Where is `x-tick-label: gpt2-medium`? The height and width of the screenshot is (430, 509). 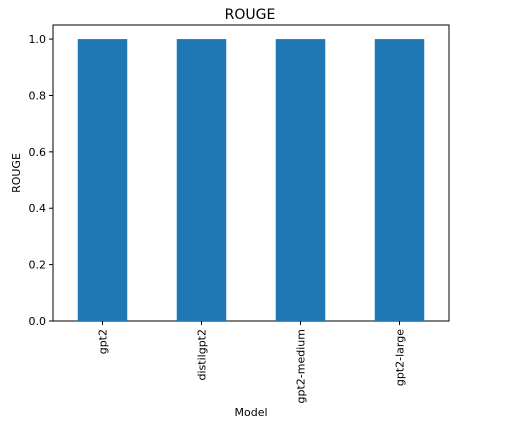
x-tick-label: gpt2-medium is located at coordinates (301, 366).